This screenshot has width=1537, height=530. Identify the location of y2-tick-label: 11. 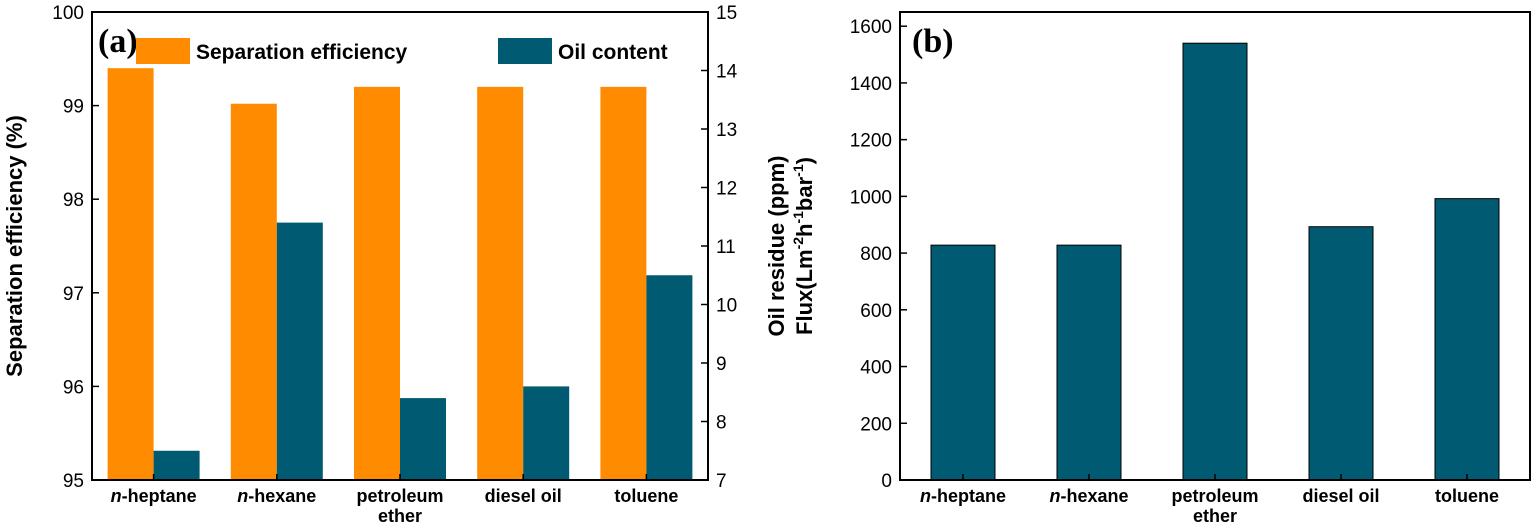
(726, 247).